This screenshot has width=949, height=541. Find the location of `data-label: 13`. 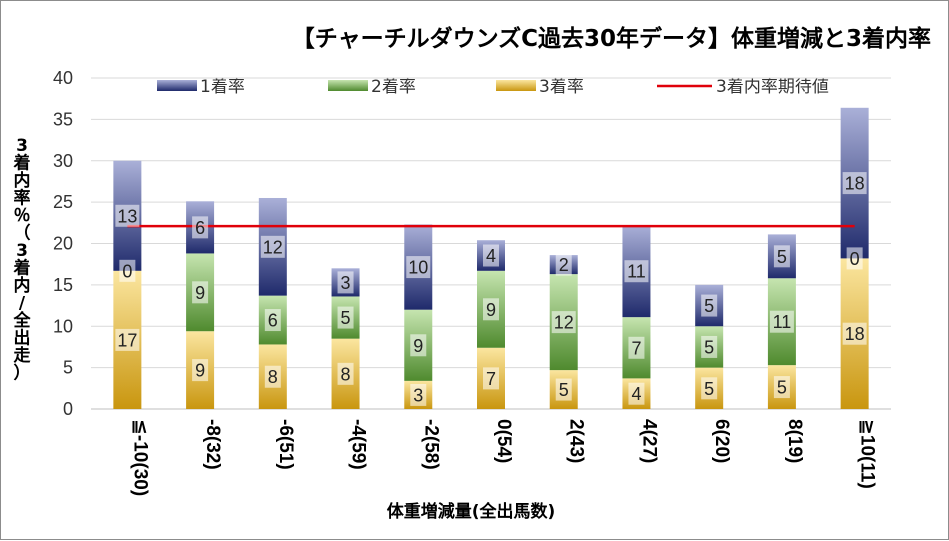

data-label: 13 is located at coordinates (127, 216).